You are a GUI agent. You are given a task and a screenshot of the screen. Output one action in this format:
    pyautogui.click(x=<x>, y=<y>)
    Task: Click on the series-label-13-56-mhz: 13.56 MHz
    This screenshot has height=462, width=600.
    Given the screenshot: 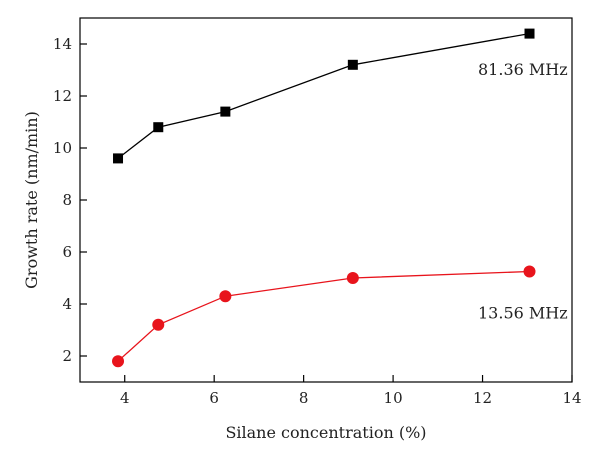 What is the action you would take?
    pyautogui.click(x=523, y=312)
    